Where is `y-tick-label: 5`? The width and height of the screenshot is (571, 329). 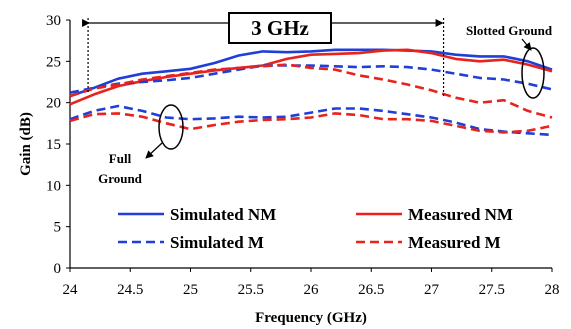
y-tick-label: 5 is located at coordinates (58, 228).